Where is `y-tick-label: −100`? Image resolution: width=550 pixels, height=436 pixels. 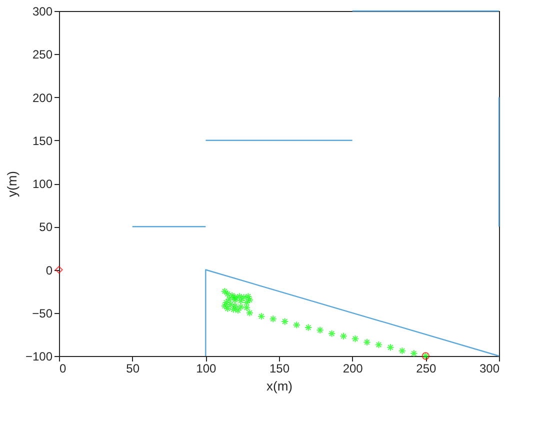
y-tick-label: −100 is located at coordinates (39, 357).